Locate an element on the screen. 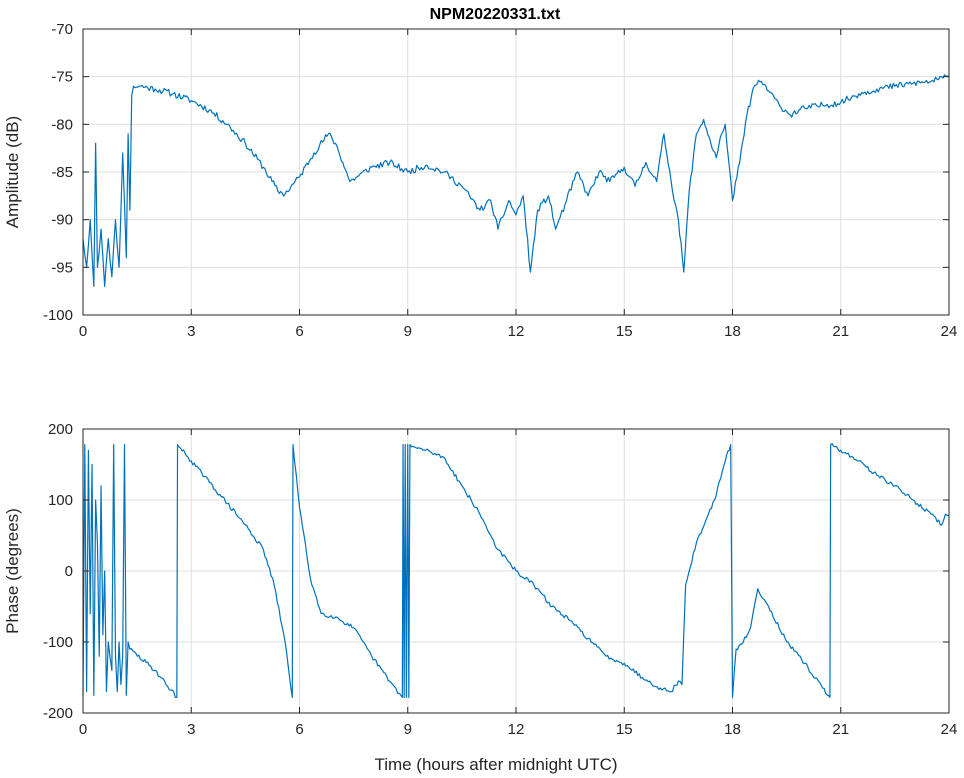 The width and height of the screenshot is (964, 778). phase-y-tick-label: 200 is located at coordinates (60, 429).